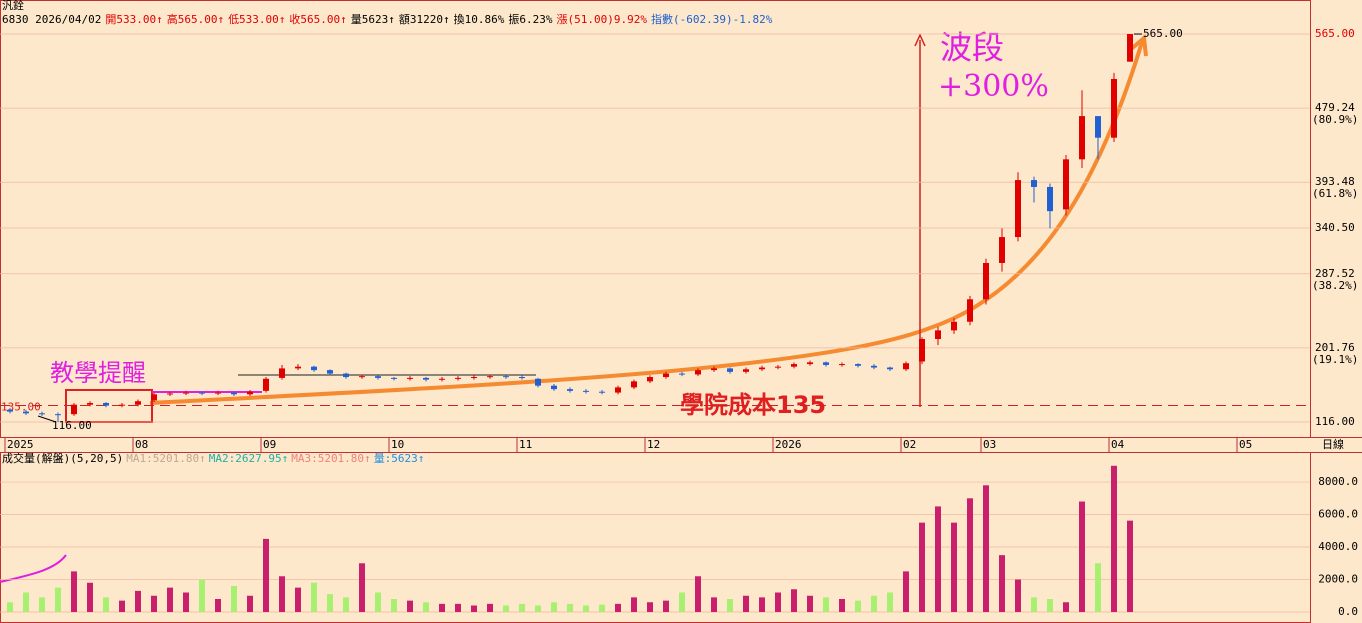 This screenshot has width=1362, height=623. I want to click on x-tick-label: 04, so click(1118, 444).